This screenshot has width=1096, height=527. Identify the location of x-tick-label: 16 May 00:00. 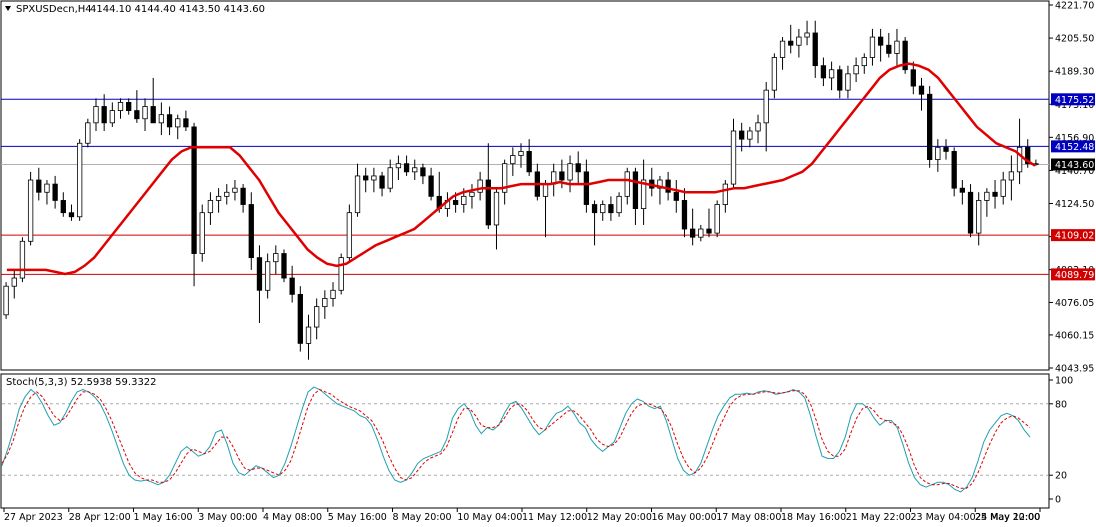
(684, 517).